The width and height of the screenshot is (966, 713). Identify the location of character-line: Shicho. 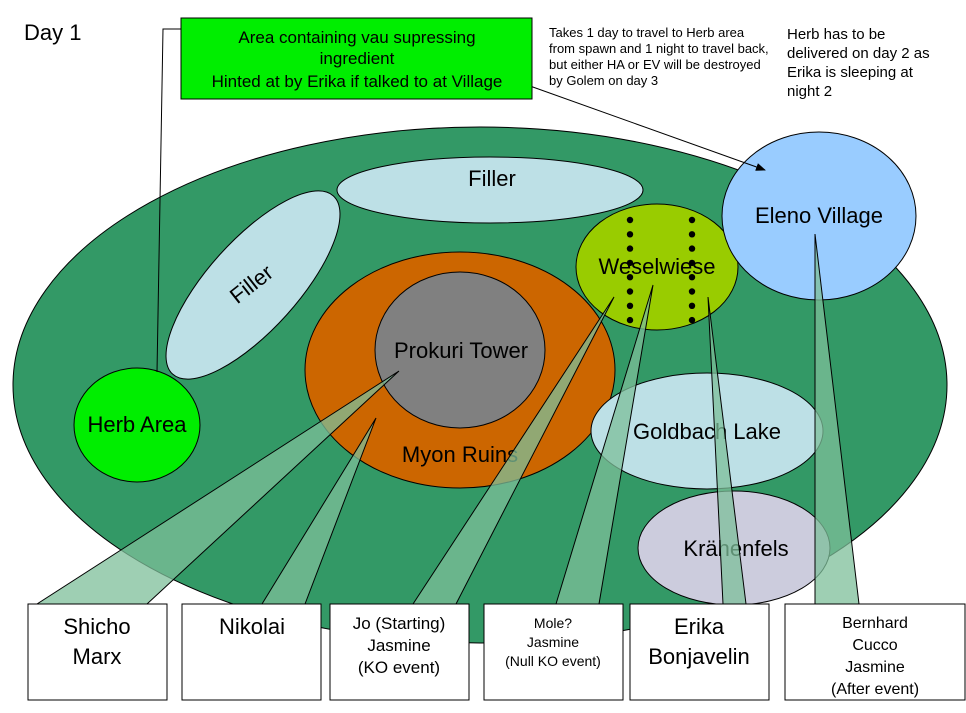
(96, 626).